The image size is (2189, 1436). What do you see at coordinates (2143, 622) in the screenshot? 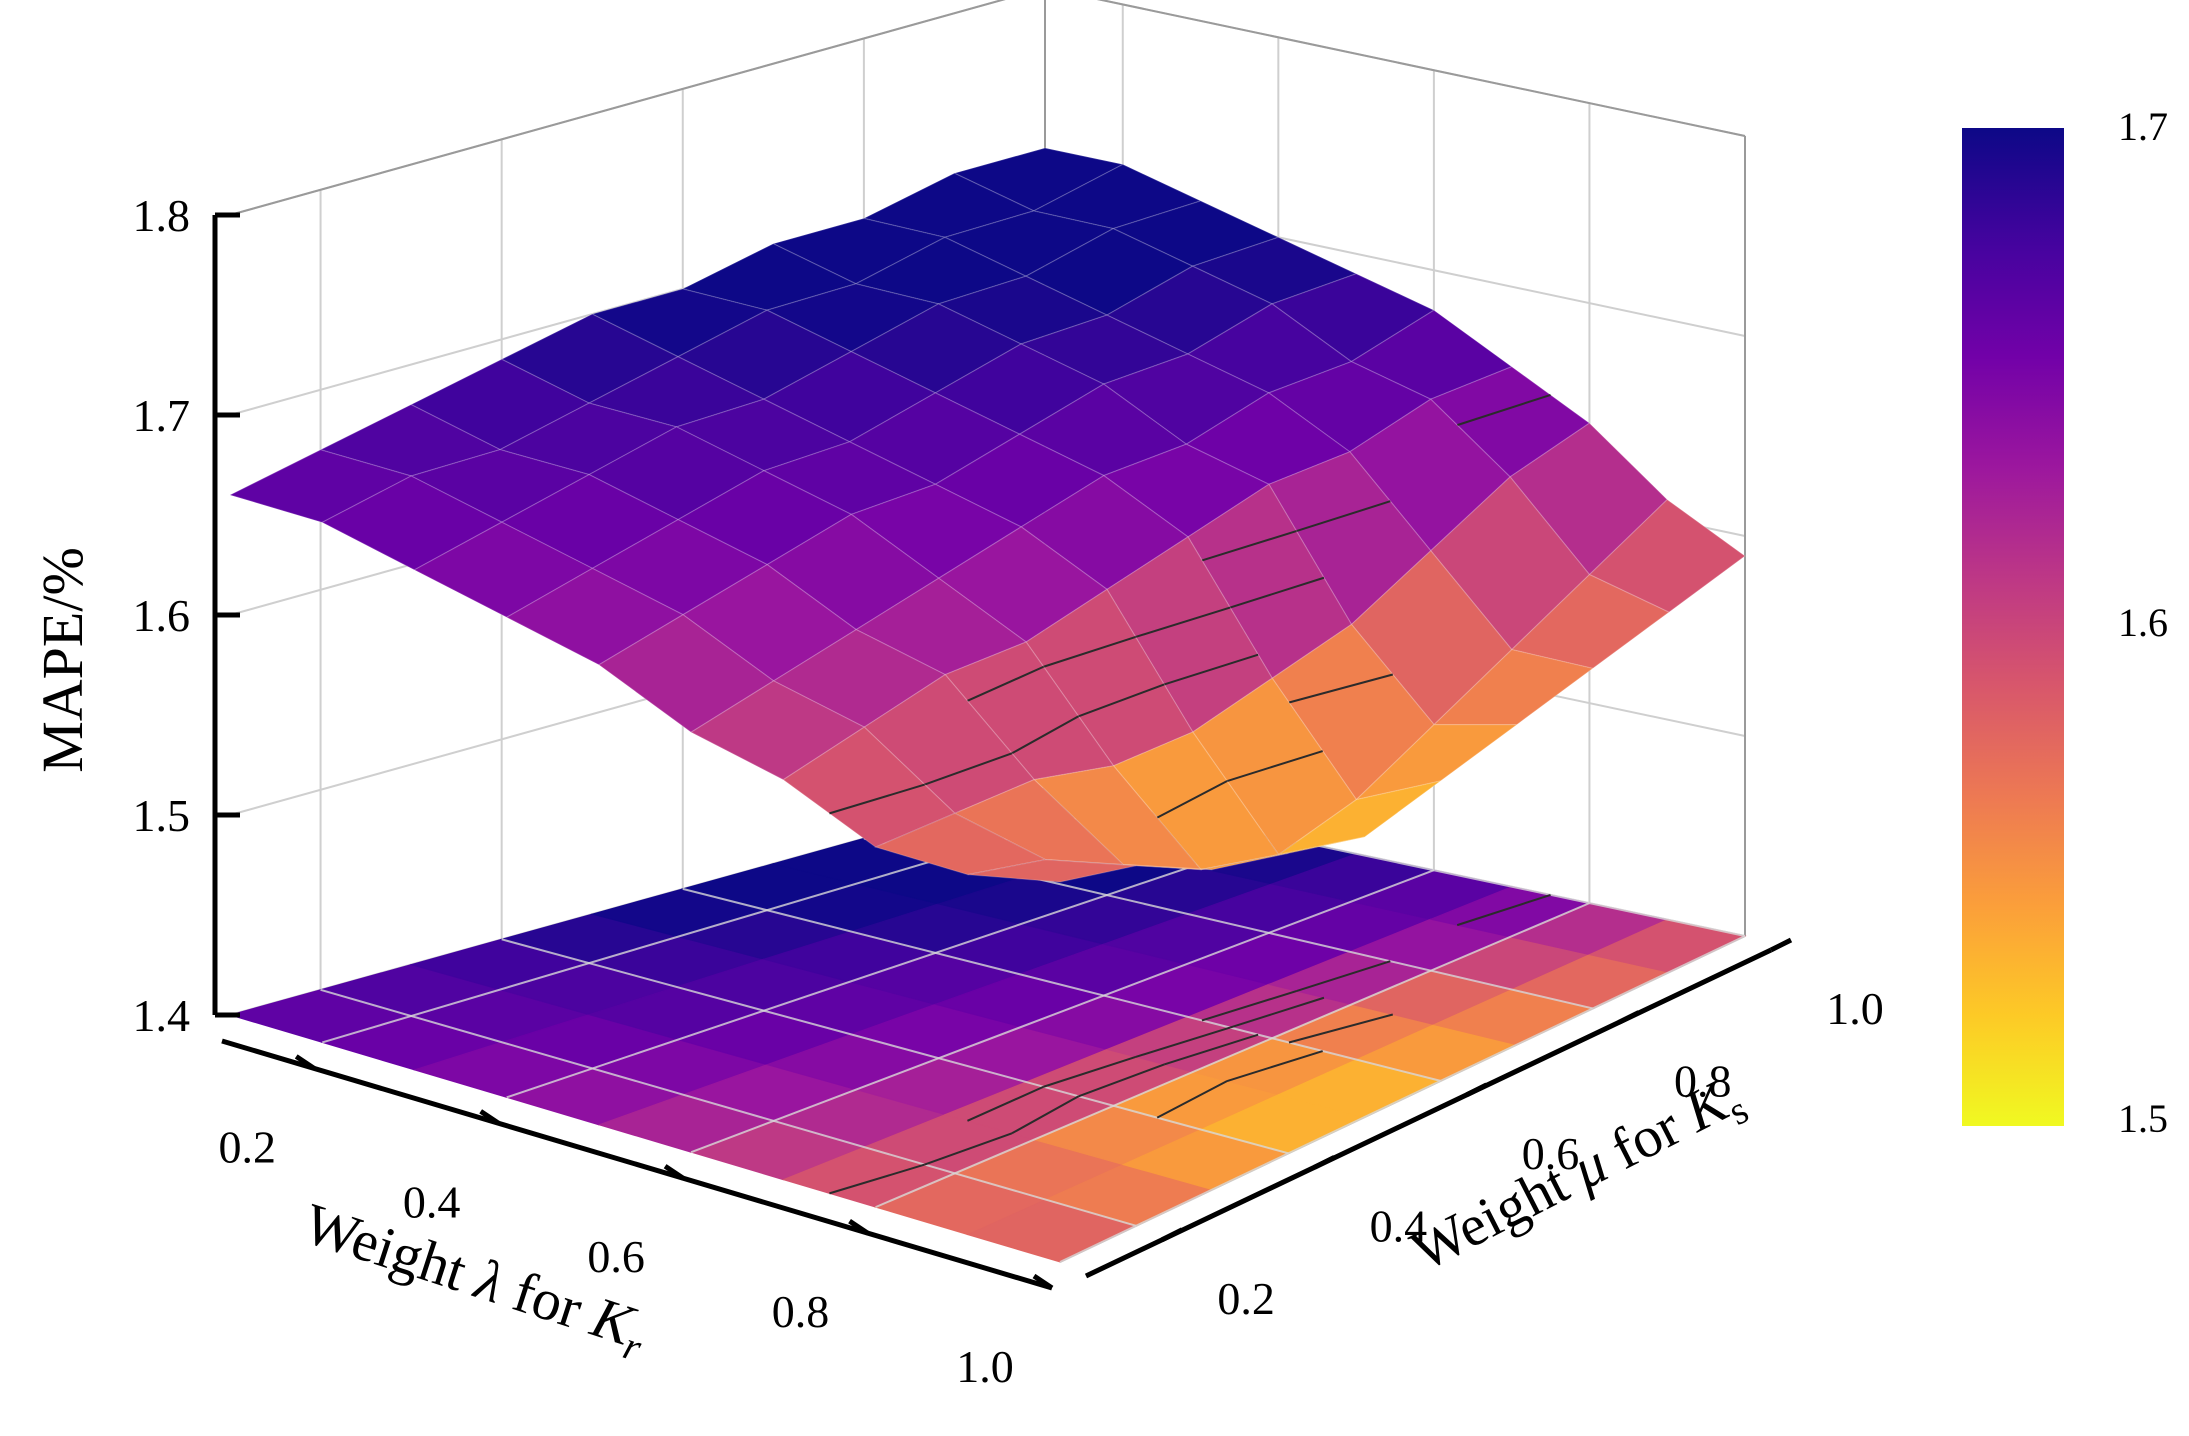
I see `colorbar-tick-mid: 1.6` at bounding box center [2143, 622].